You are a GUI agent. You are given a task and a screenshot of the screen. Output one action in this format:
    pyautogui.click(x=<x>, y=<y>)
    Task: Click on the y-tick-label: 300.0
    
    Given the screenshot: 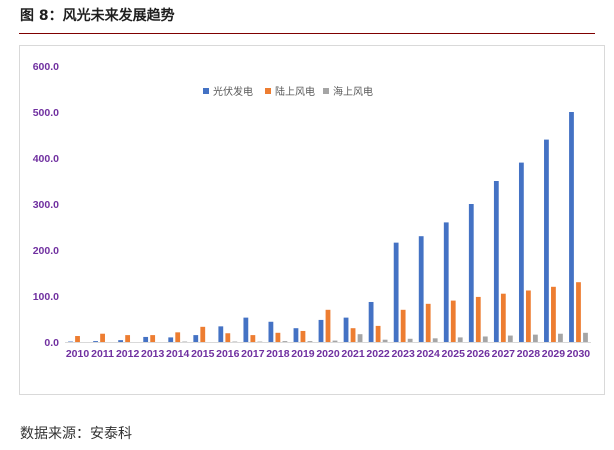 What is the action you would take?
    pyautogui.click(x=46, y=205)
    